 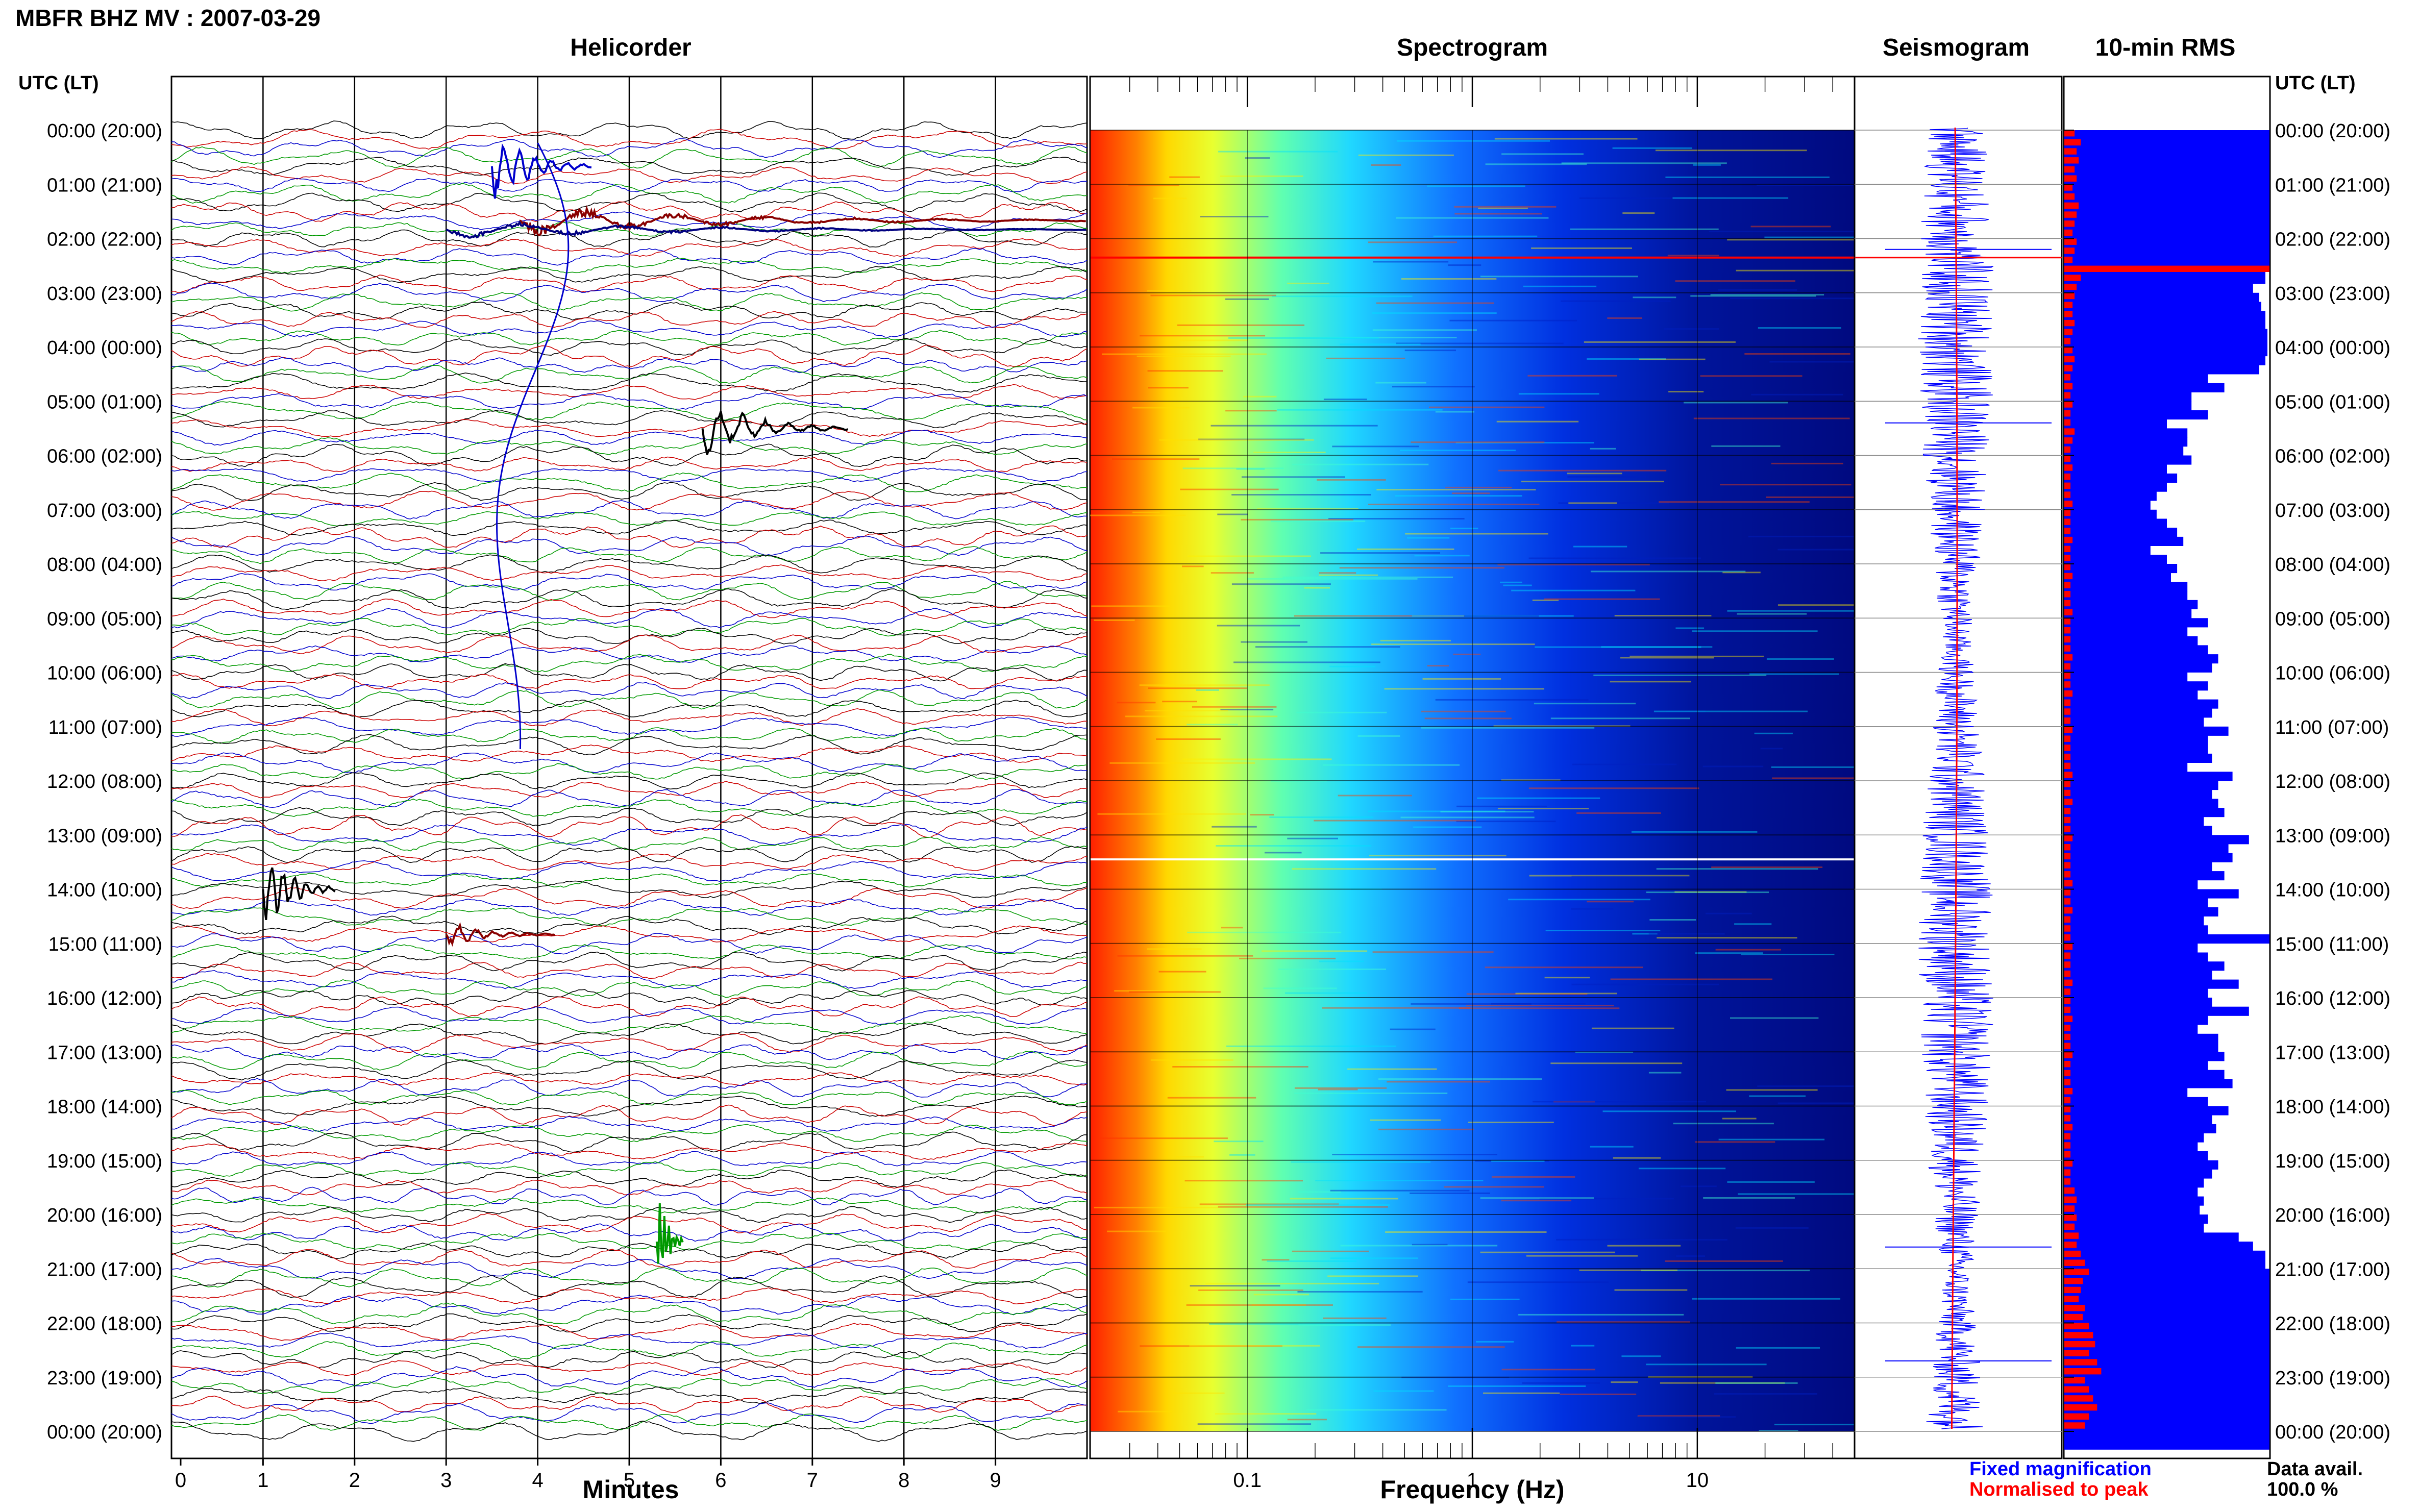 I want to click on hour-label-right: 05:00 (01:00), so click(x=2332, y=402).